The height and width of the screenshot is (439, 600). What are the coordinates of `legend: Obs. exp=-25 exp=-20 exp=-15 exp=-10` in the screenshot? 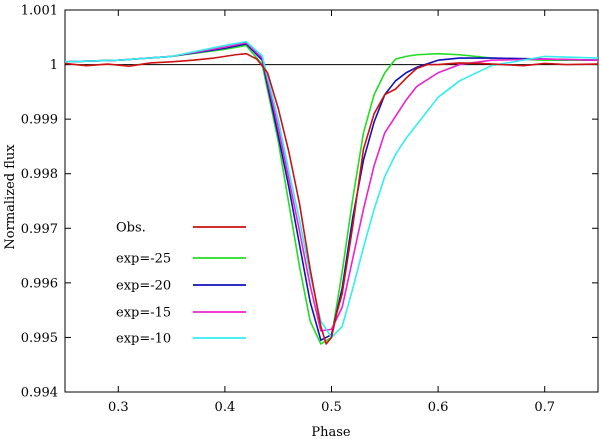 It's located at (181, 284).